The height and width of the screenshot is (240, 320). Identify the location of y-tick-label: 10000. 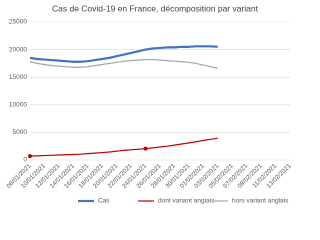
(18, 105).